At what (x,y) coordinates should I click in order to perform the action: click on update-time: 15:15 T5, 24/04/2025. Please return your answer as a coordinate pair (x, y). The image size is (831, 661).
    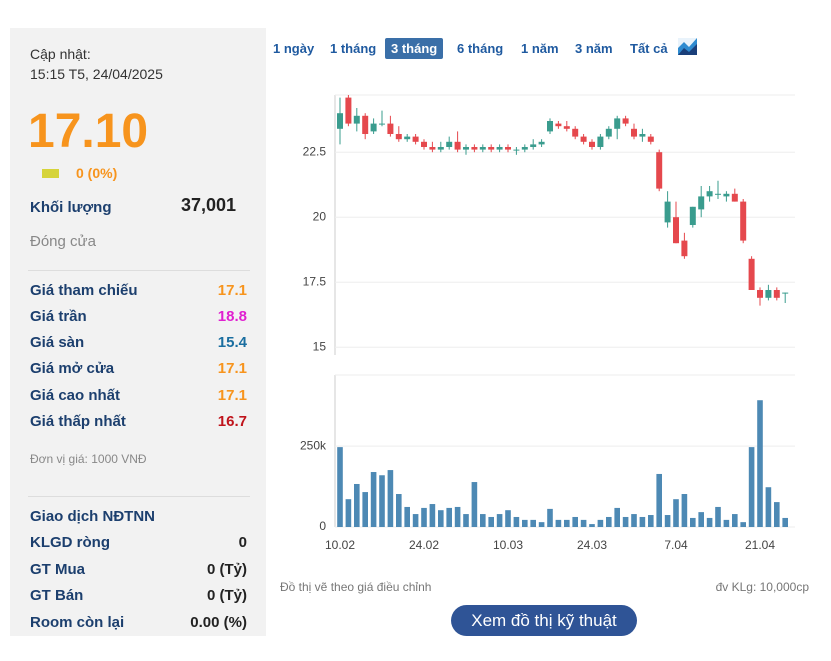
    Looking at the image, I should click on (96, 74).